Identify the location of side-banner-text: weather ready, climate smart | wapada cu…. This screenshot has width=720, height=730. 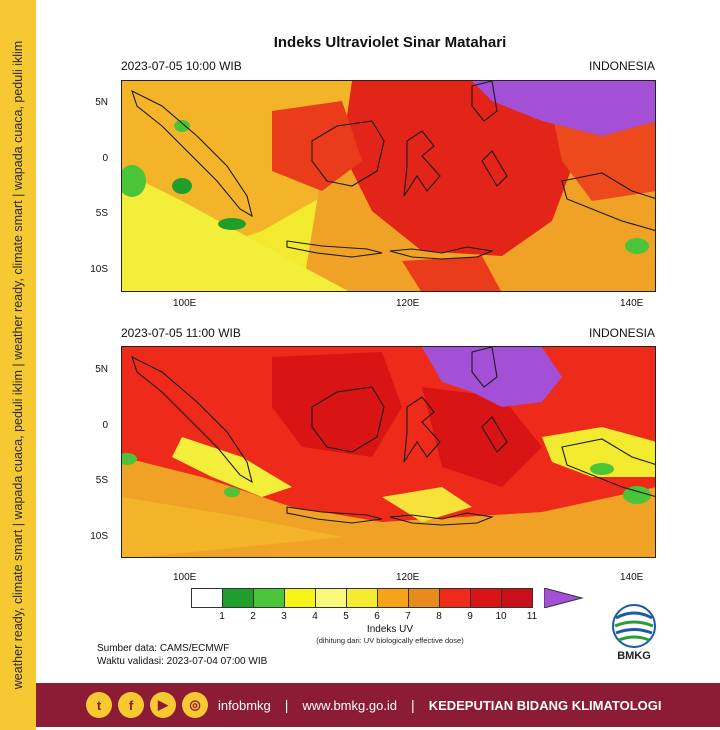
(18, 365).